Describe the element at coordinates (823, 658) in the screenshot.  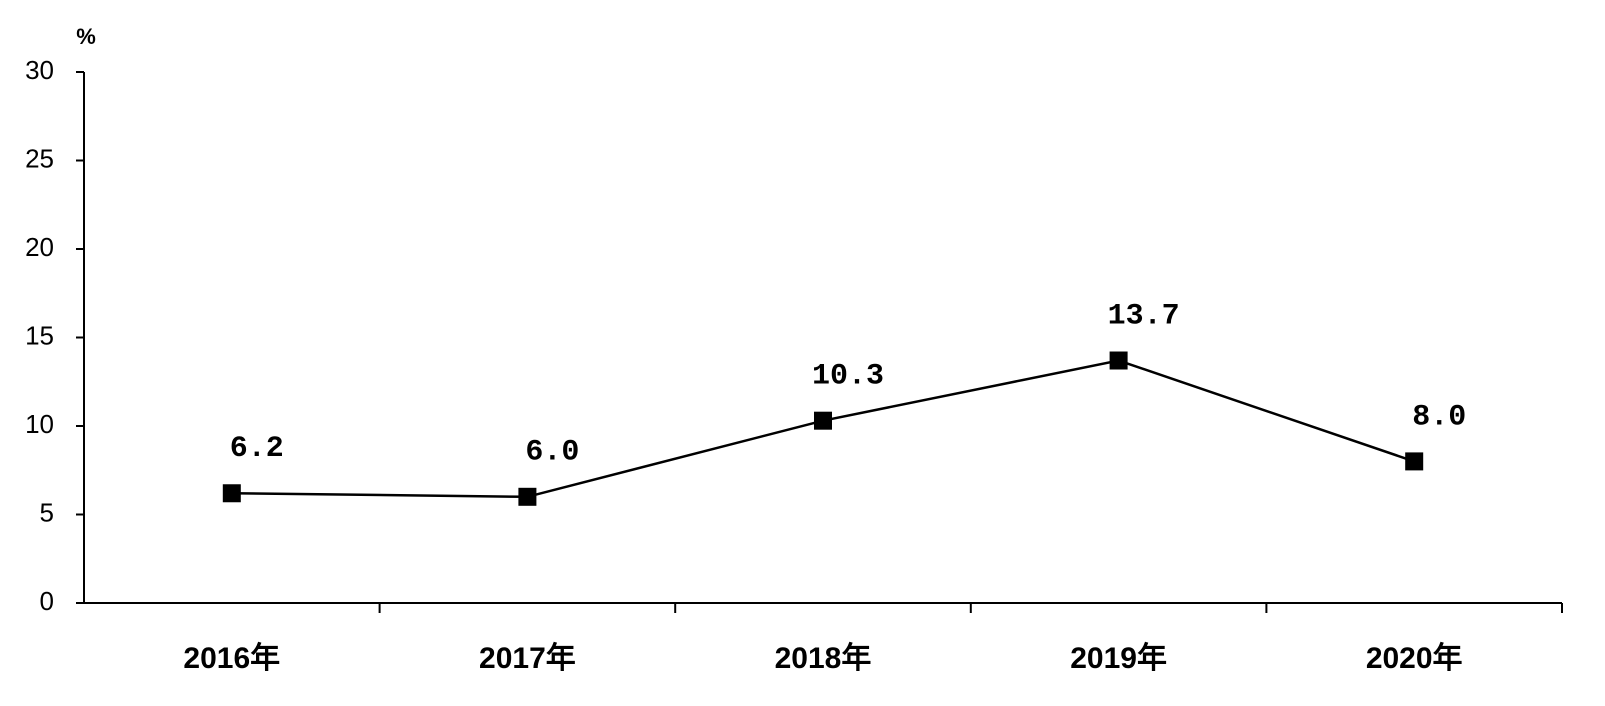
I see `x-tick-label: 2018年` at that location.